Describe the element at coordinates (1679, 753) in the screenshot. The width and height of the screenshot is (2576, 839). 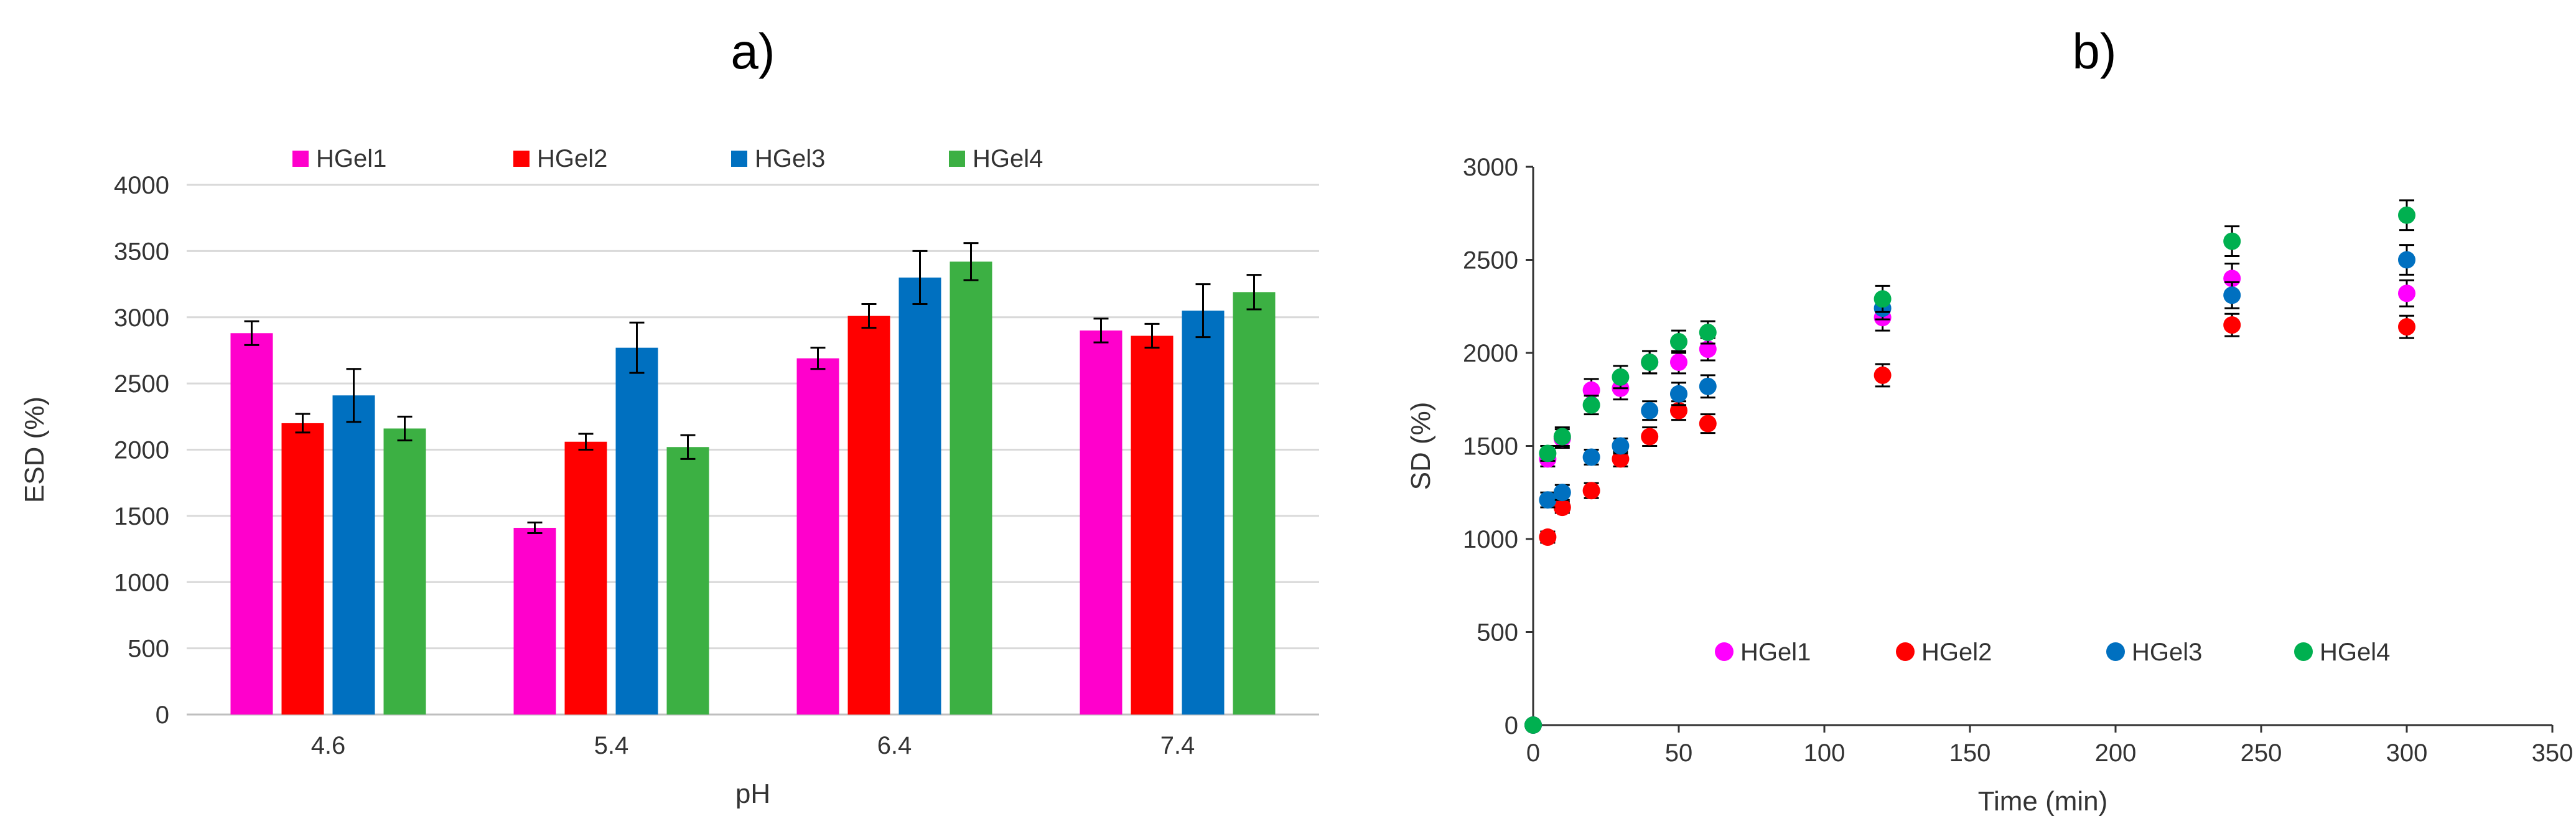
I see `x-tick-label-b: 50` at that location.